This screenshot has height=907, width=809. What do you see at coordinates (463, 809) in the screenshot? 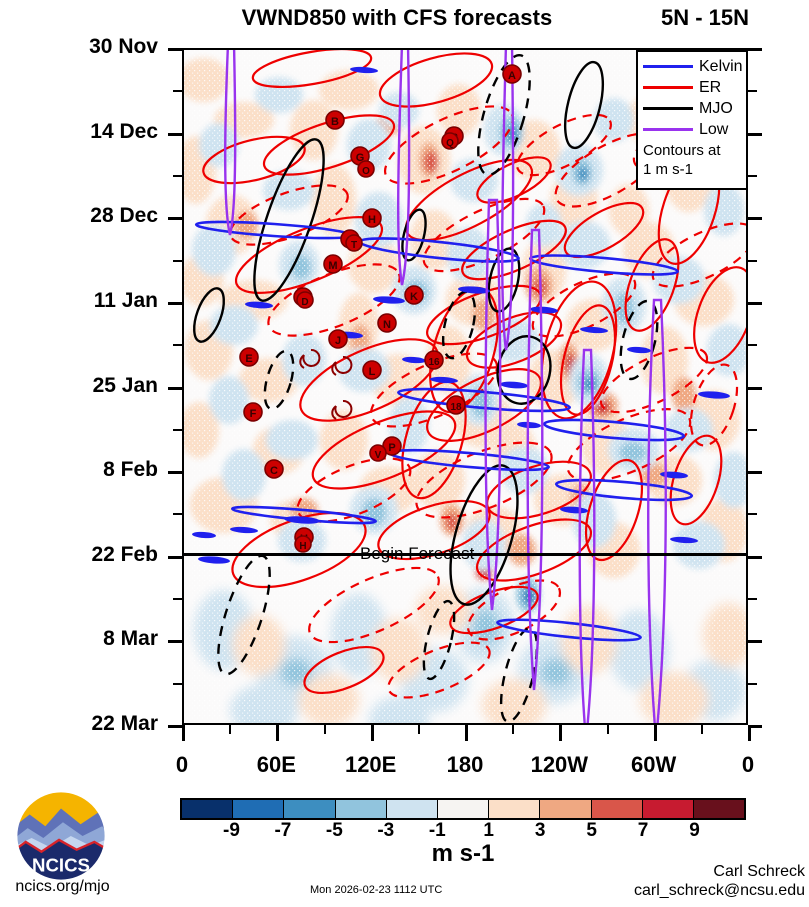
I see `colorbar` at bounding box center [463, 809].